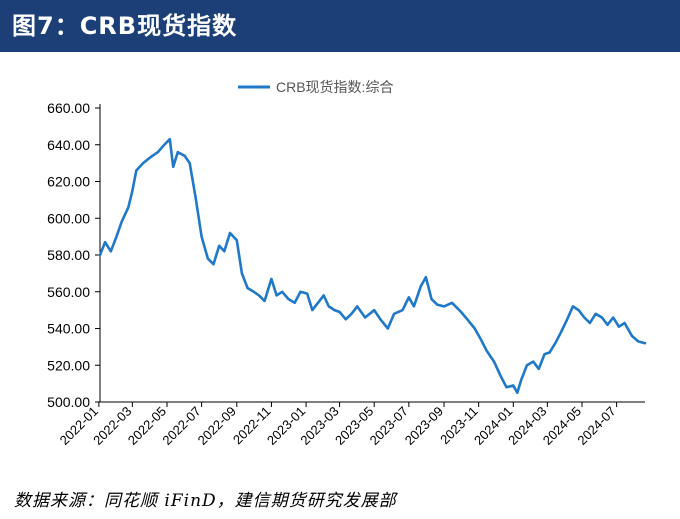 Image resolution: width=680 pixels, height=519 pixels. Describe the element at coordinates (205, 501) in the screenshot. I see `source-note: 数据来源：同花顺 iFinD，建信期货研究发展部` at that location.